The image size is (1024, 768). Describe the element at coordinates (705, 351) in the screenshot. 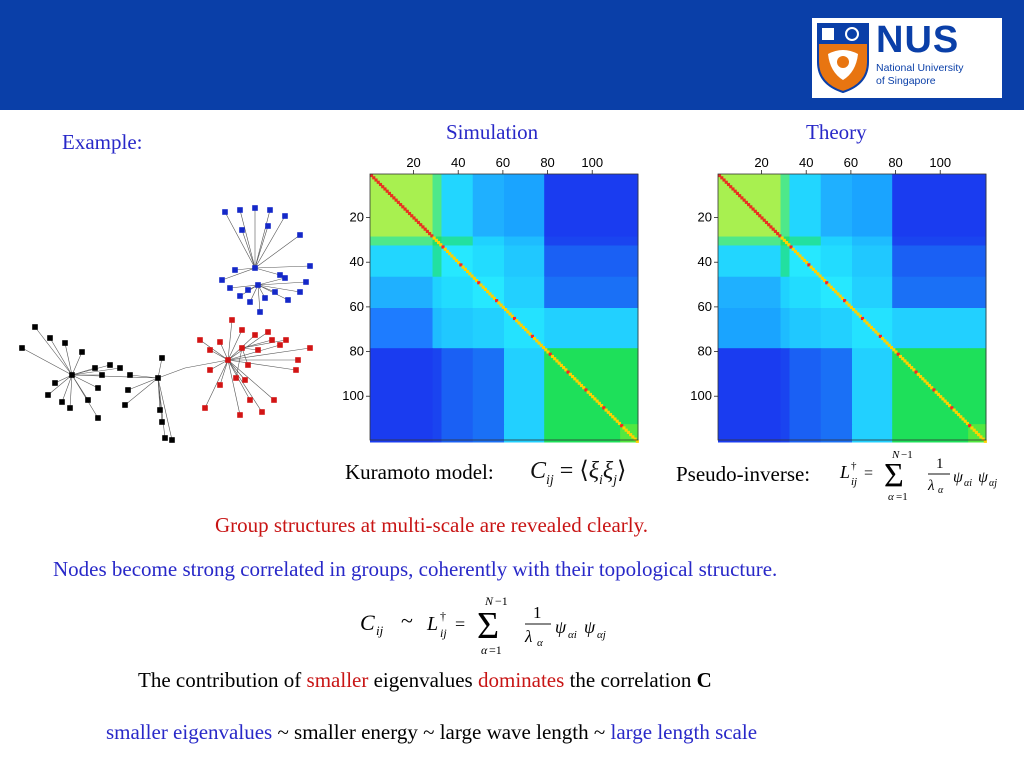

I see `theory-y-tick: 80` at that location.